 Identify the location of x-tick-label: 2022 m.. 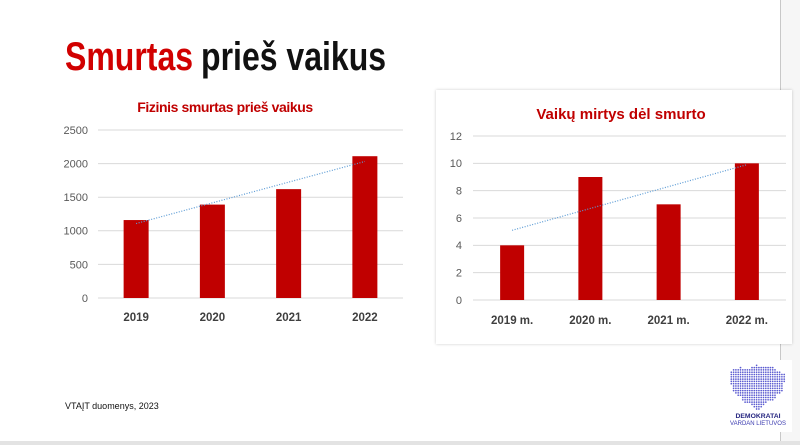
(747, 321).